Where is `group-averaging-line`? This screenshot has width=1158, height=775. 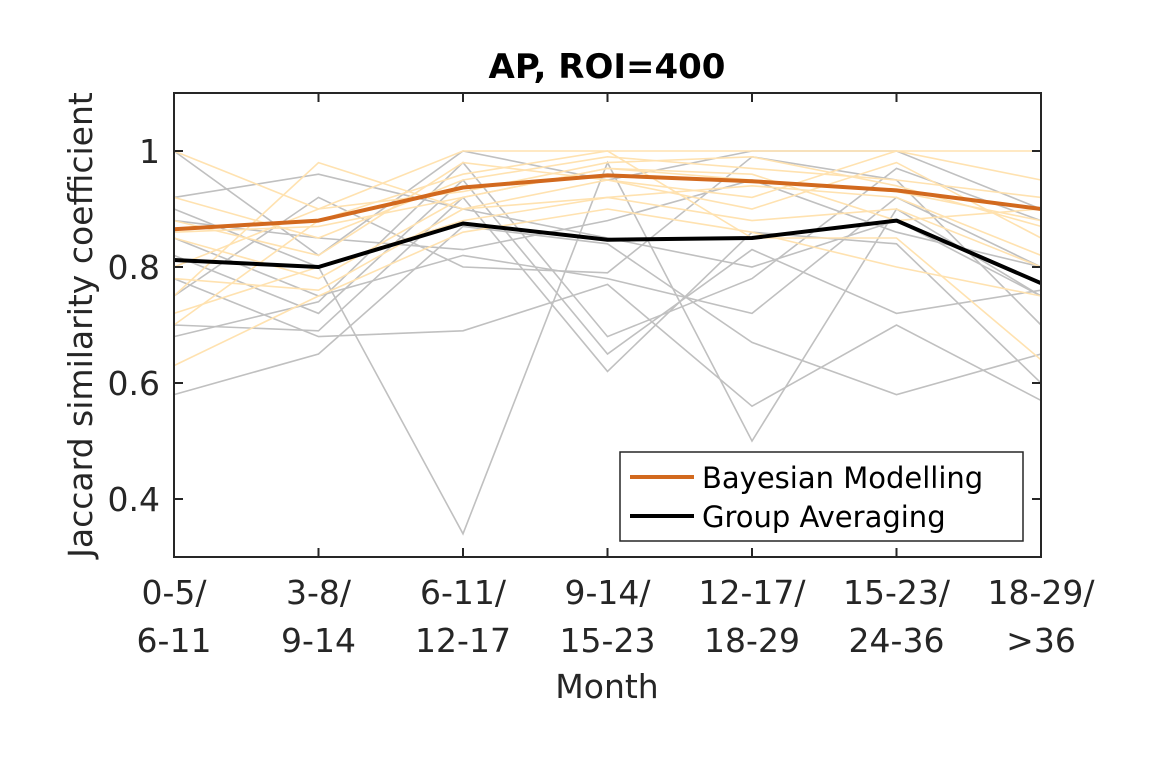
group-averaging-line is located at coordinates (607, 252).